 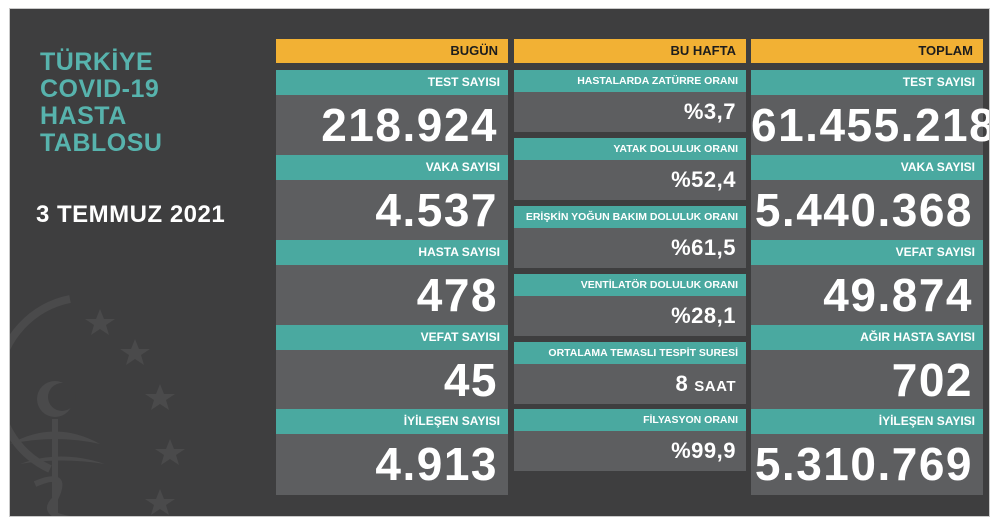 I want to click on column-header-week: BU HAFTA, so click(x=630, y=51).